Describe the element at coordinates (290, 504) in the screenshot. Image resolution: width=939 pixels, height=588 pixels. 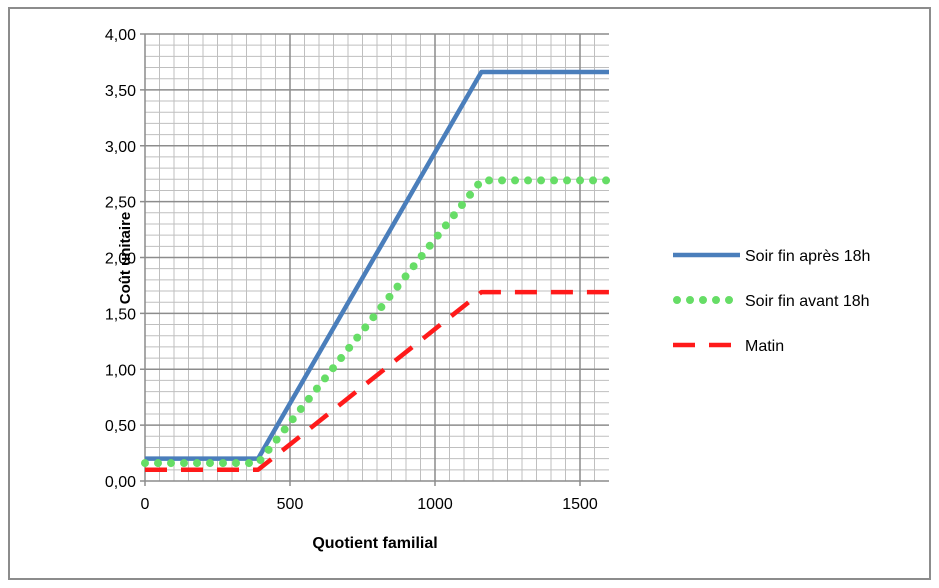
I see `x-tick-label: 500` at that location.